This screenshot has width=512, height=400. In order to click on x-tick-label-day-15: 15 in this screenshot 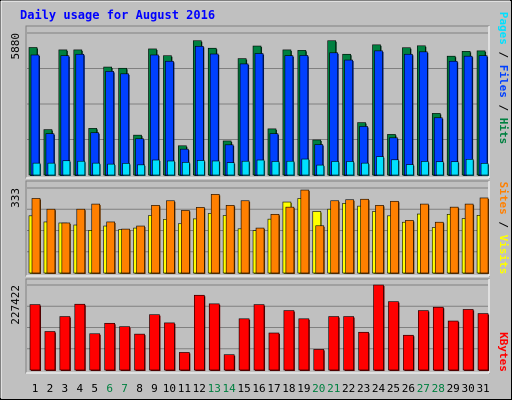, I will do `click(243, 388)`.